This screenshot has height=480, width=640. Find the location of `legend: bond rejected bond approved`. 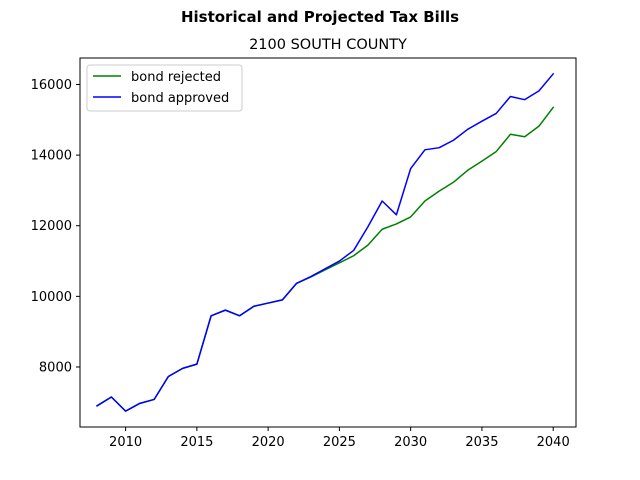

legend: bond rejected bond approved is located at coordinates (164, 88).